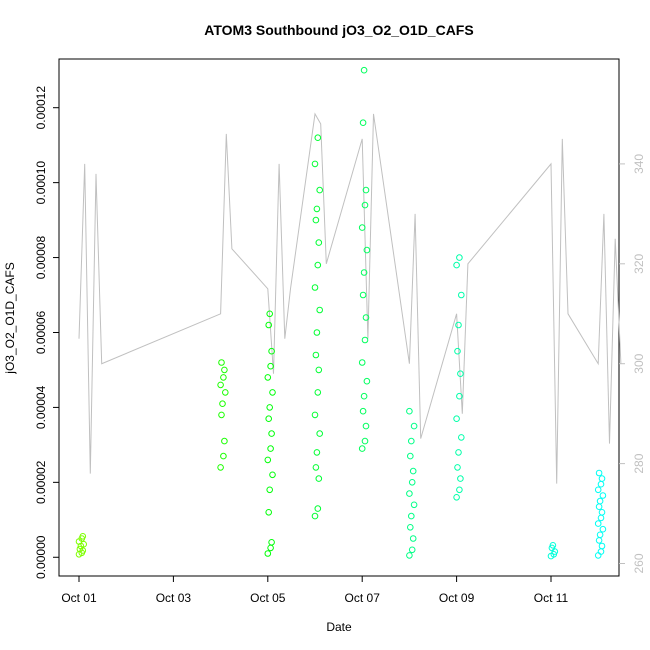 The height and width of the screenshot is (650, 650). I want to click on y-tick-label: 0.00010, so click(41, 183).